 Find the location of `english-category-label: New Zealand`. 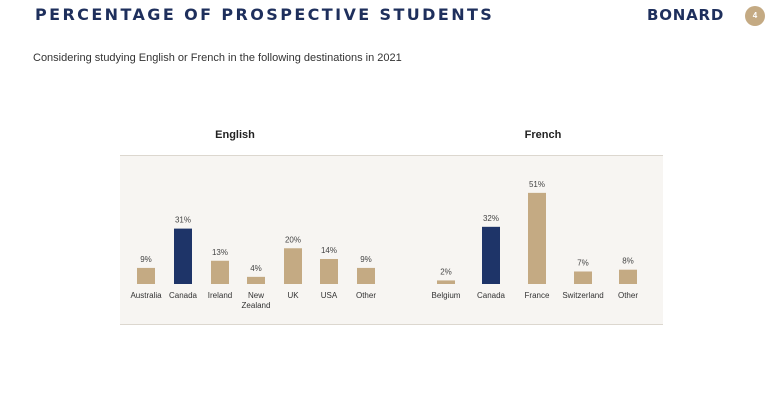

english-category-label: New Zealand is located at coordinates (256, 300).